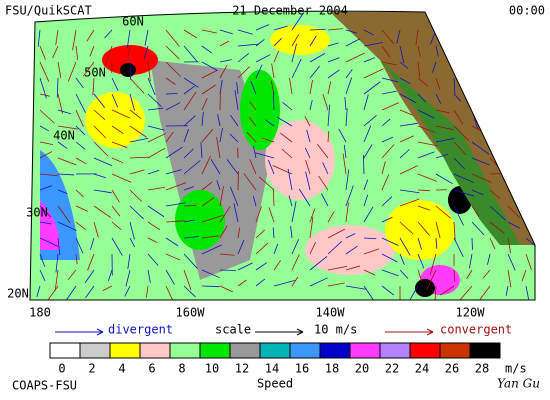 This screenshot has width=550, height=400. What do you see at coordinates (95, 73) in the screenshot?
I see `lat-label: 50N` at bounding box center [95, 73].